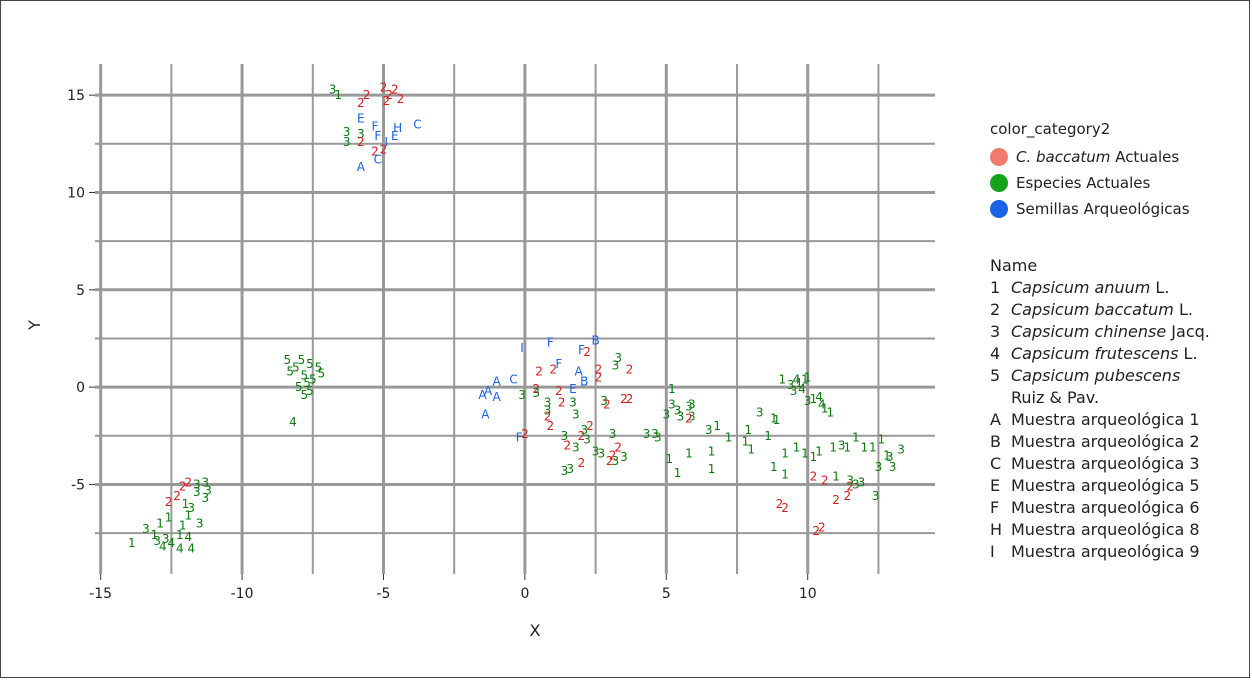 The width and height of the screenshot is (1252, 680). What do you see at coordinates (76, 96) in the screenshot?
I see `y-tick-label: 15` at bounding box center [76, 96].